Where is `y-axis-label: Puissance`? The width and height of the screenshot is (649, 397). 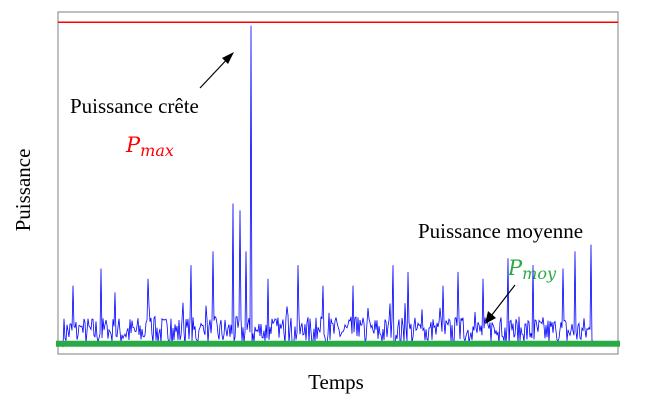
y-axis-label: Puissance is located at coordinates (23, 190).